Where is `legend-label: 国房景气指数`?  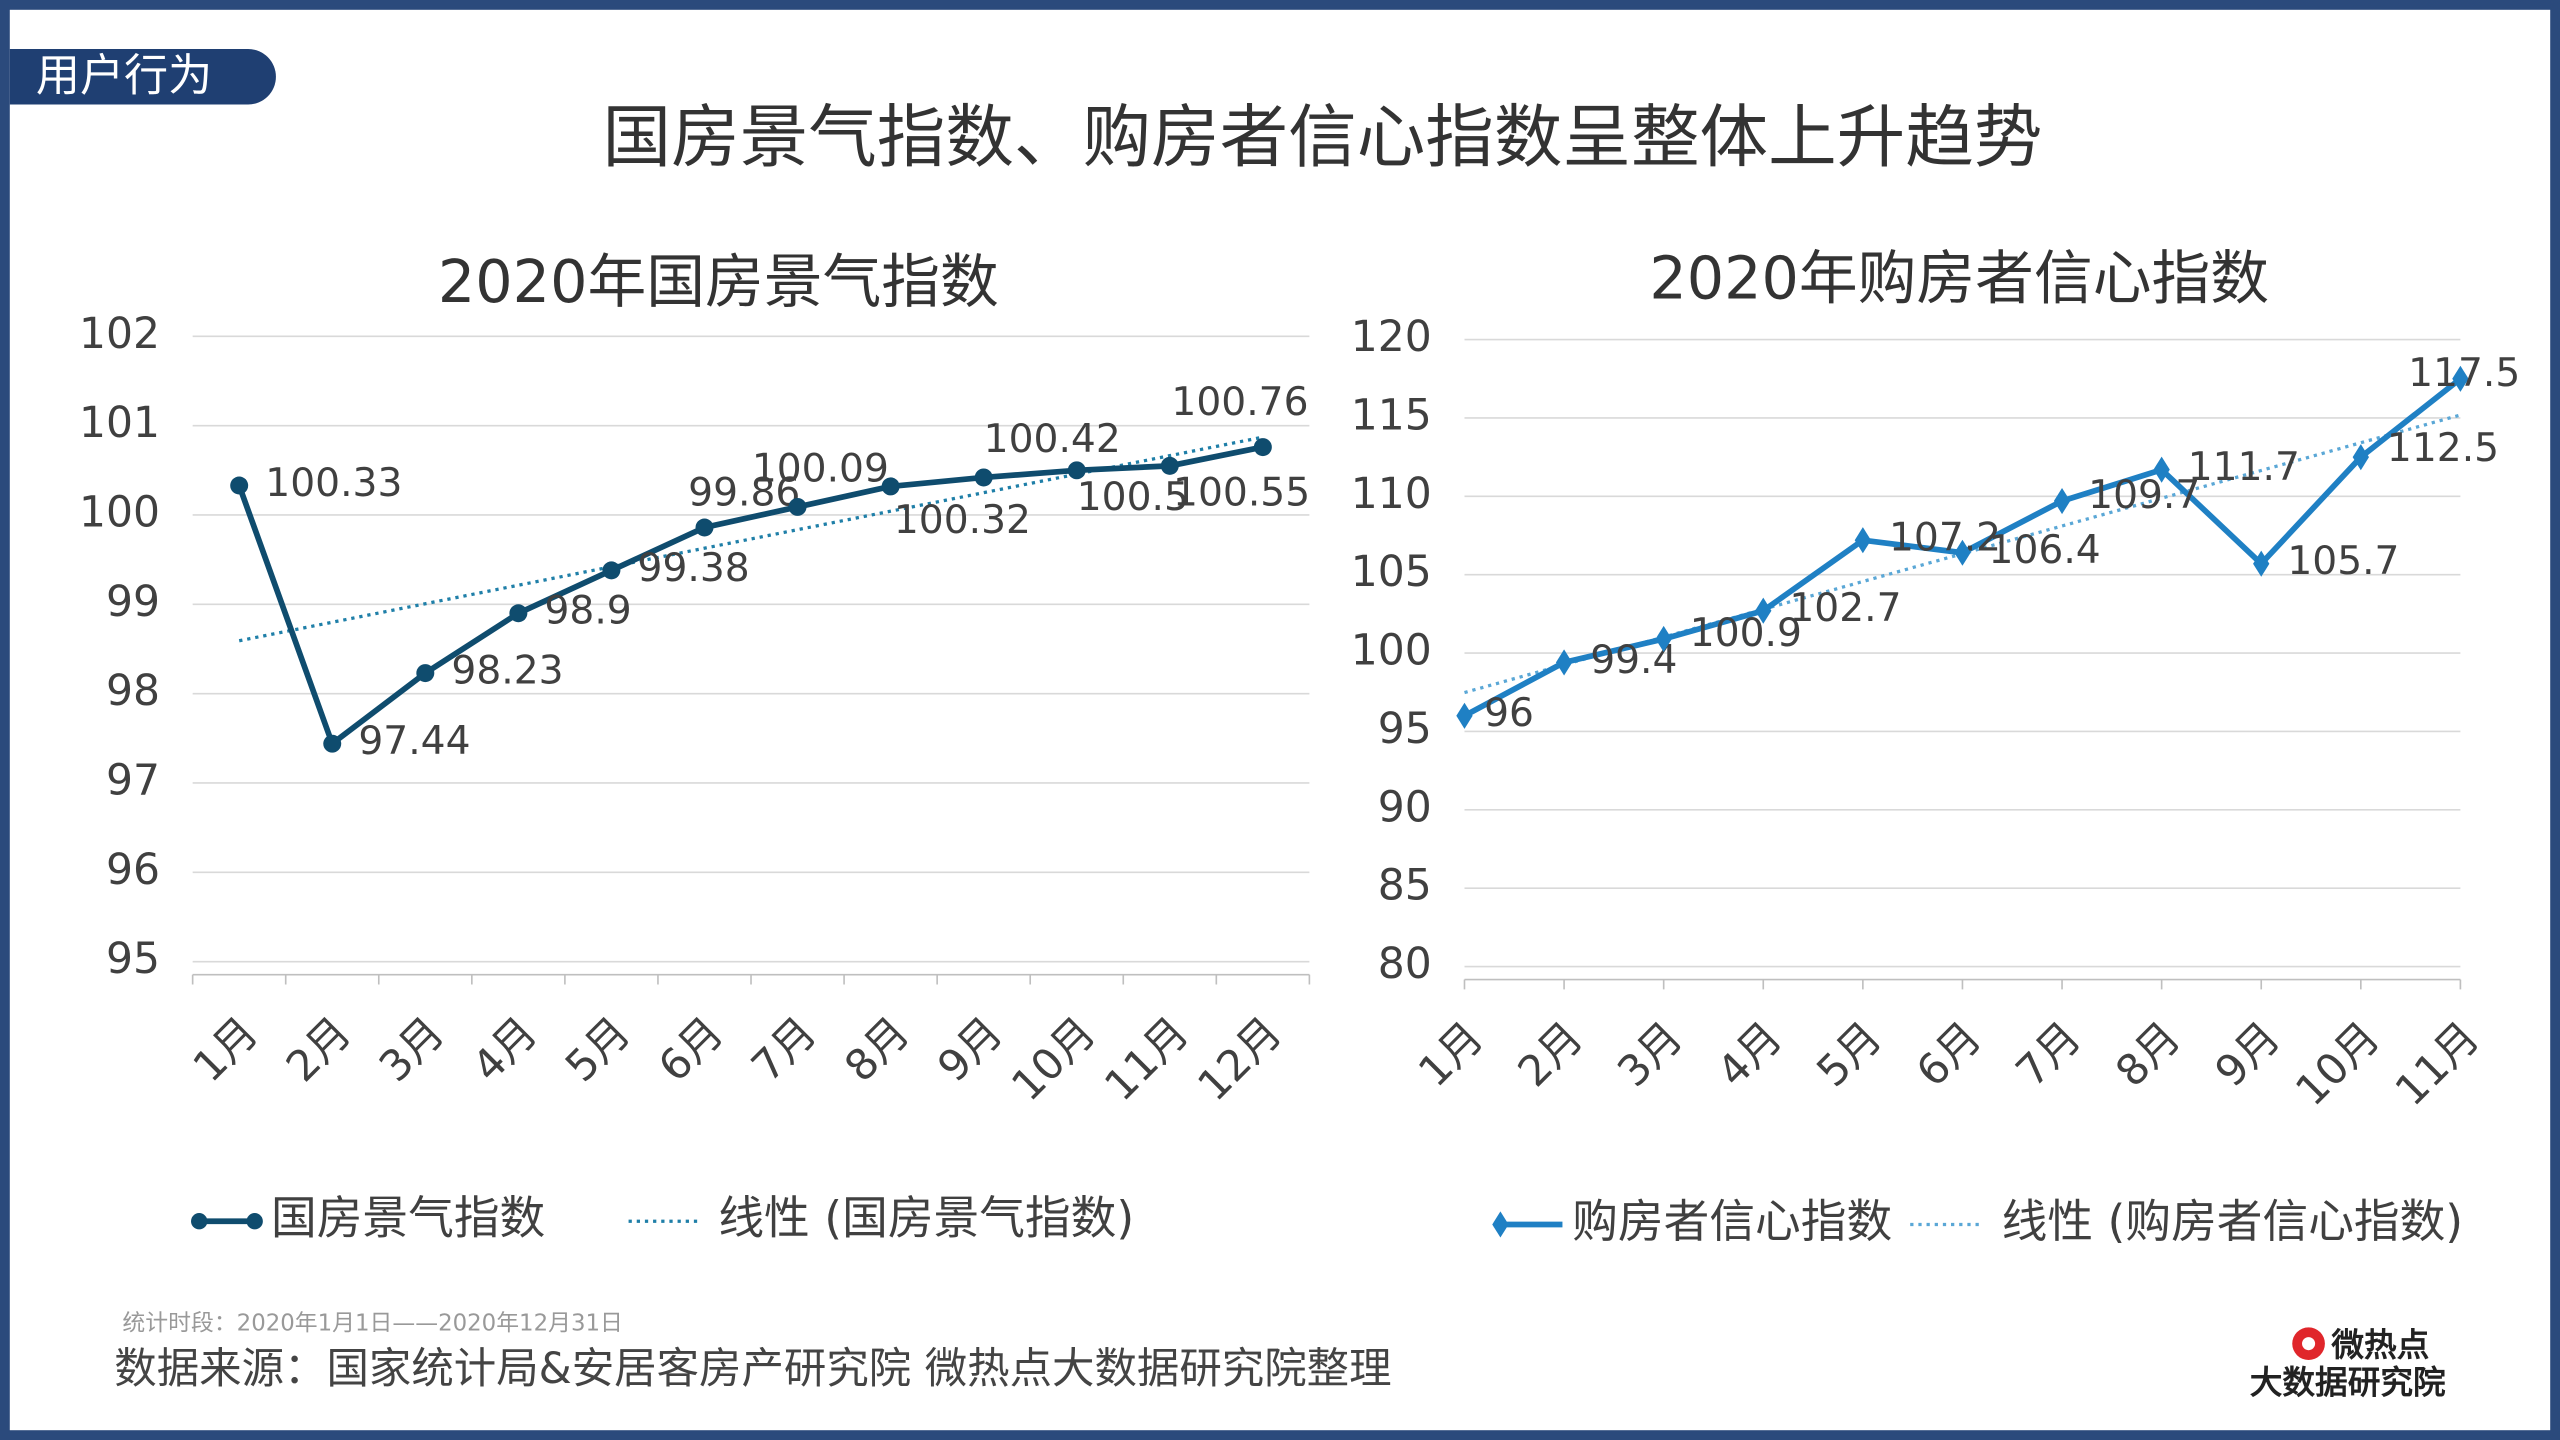
legend-label: 国房景气指数 is located at coordinates (408, 1218).